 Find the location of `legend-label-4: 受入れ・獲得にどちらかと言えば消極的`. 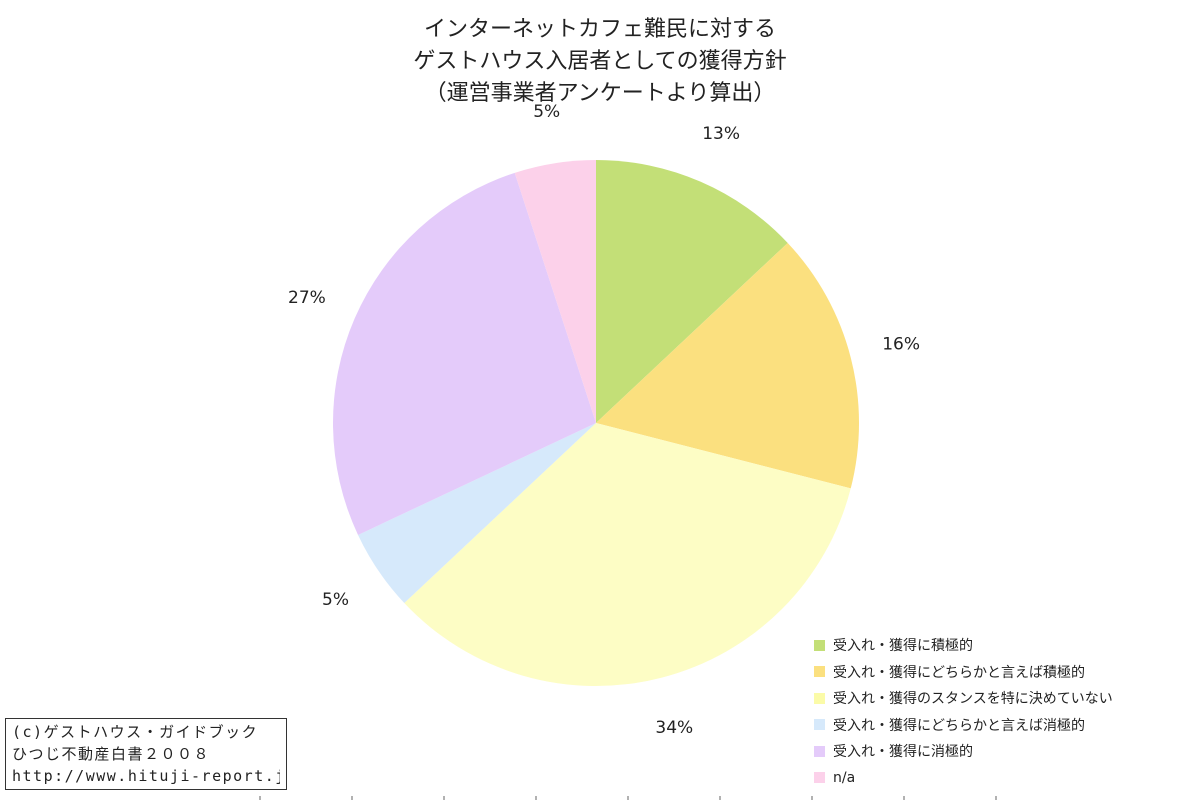

legend-label-4: 受入れ・獲得にどちらかと言えば消極的 is located at coordinates (959, 725).